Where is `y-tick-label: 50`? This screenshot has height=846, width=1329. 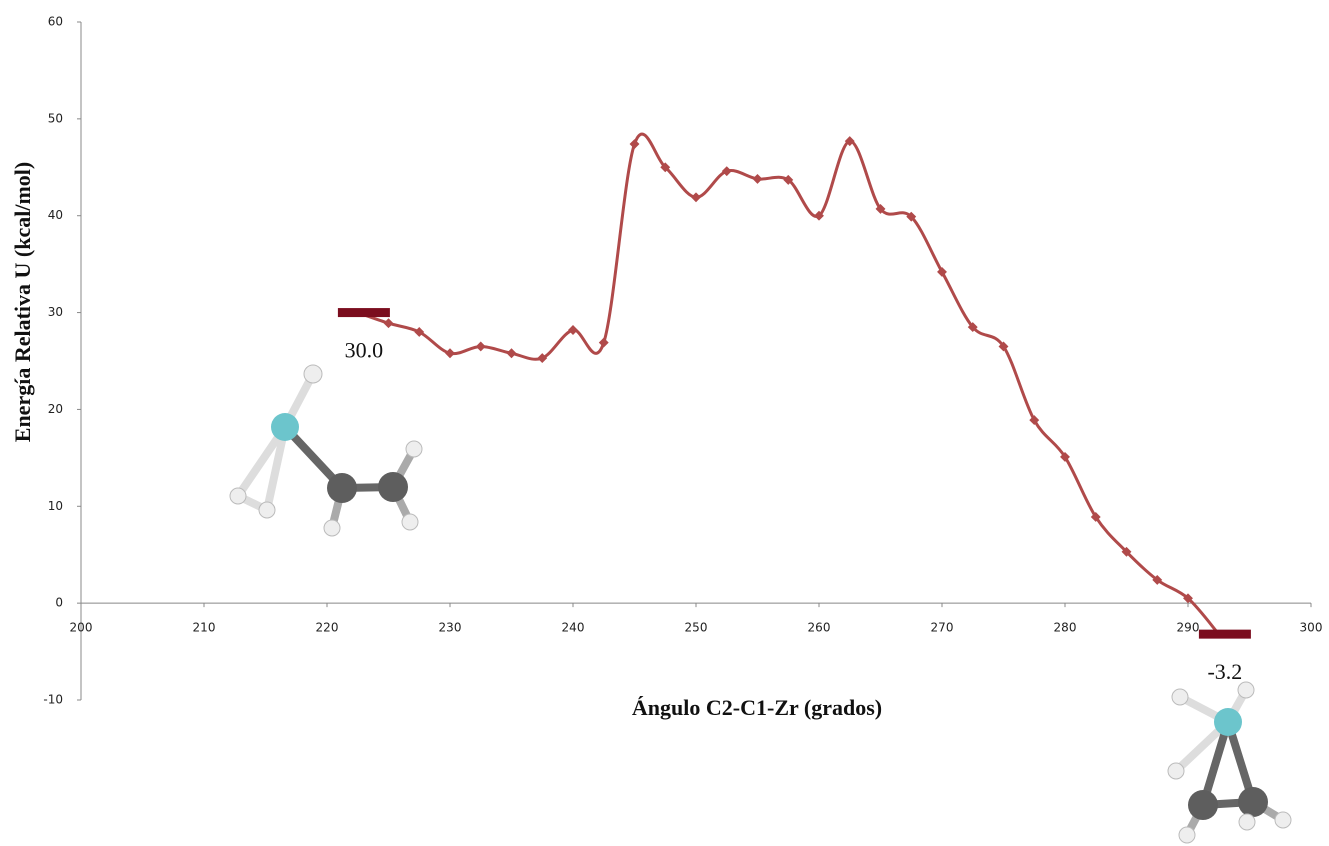
y-tick-label: 50 is located at coordinates (55, 118).